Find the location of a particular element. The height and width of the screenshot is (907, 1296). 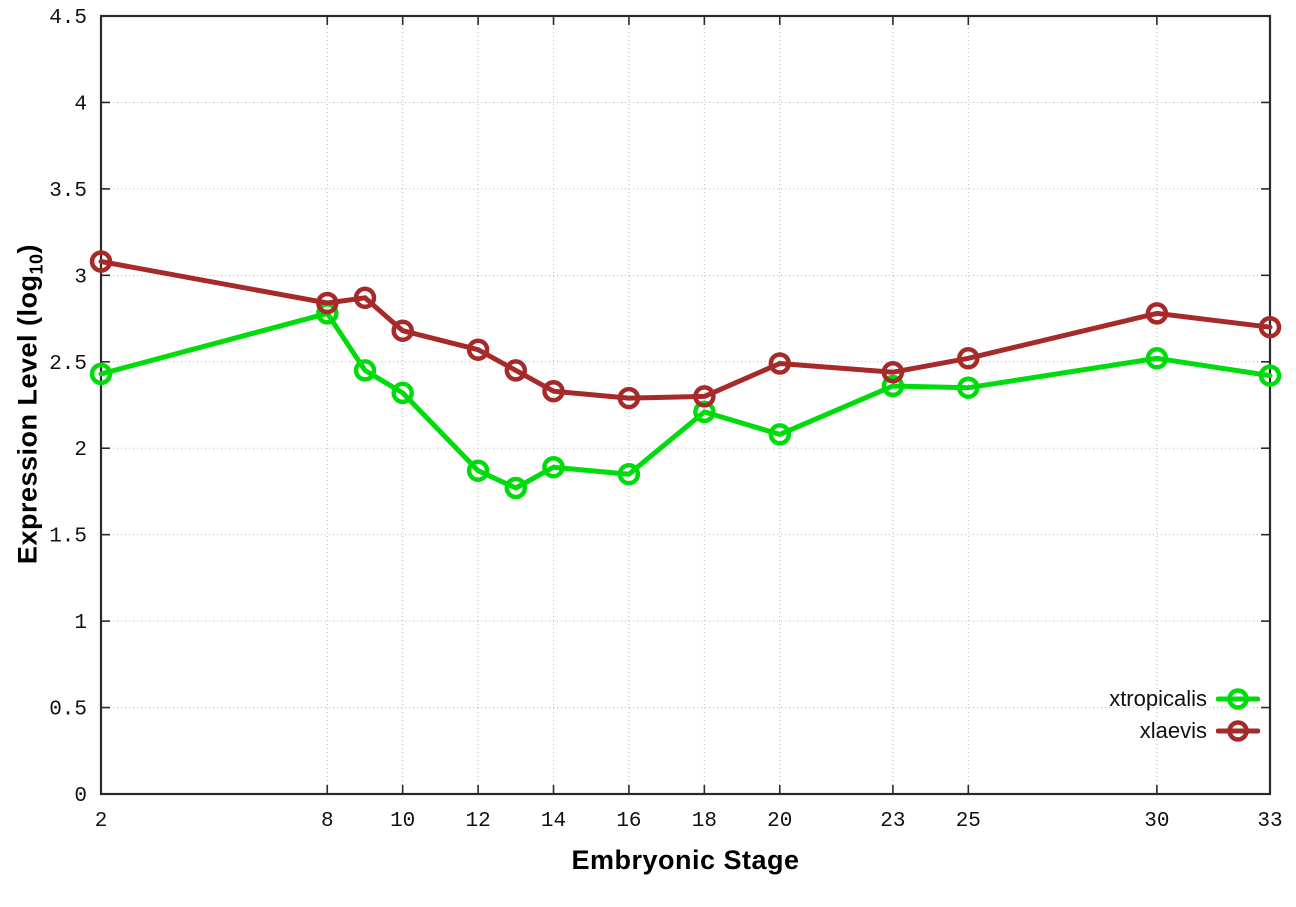

svg-text: 3.5 is located at coordinates (68, 191).